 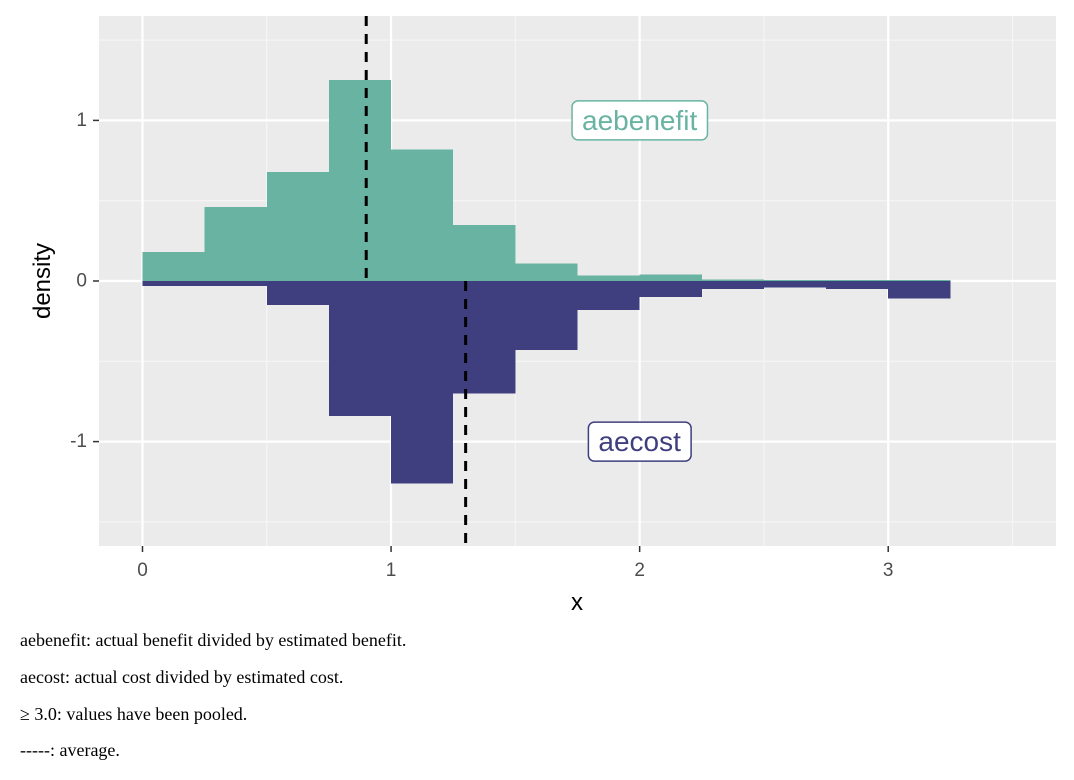 I want to click on aebenefit-label: aebenefit, so click(x=640, y=120).